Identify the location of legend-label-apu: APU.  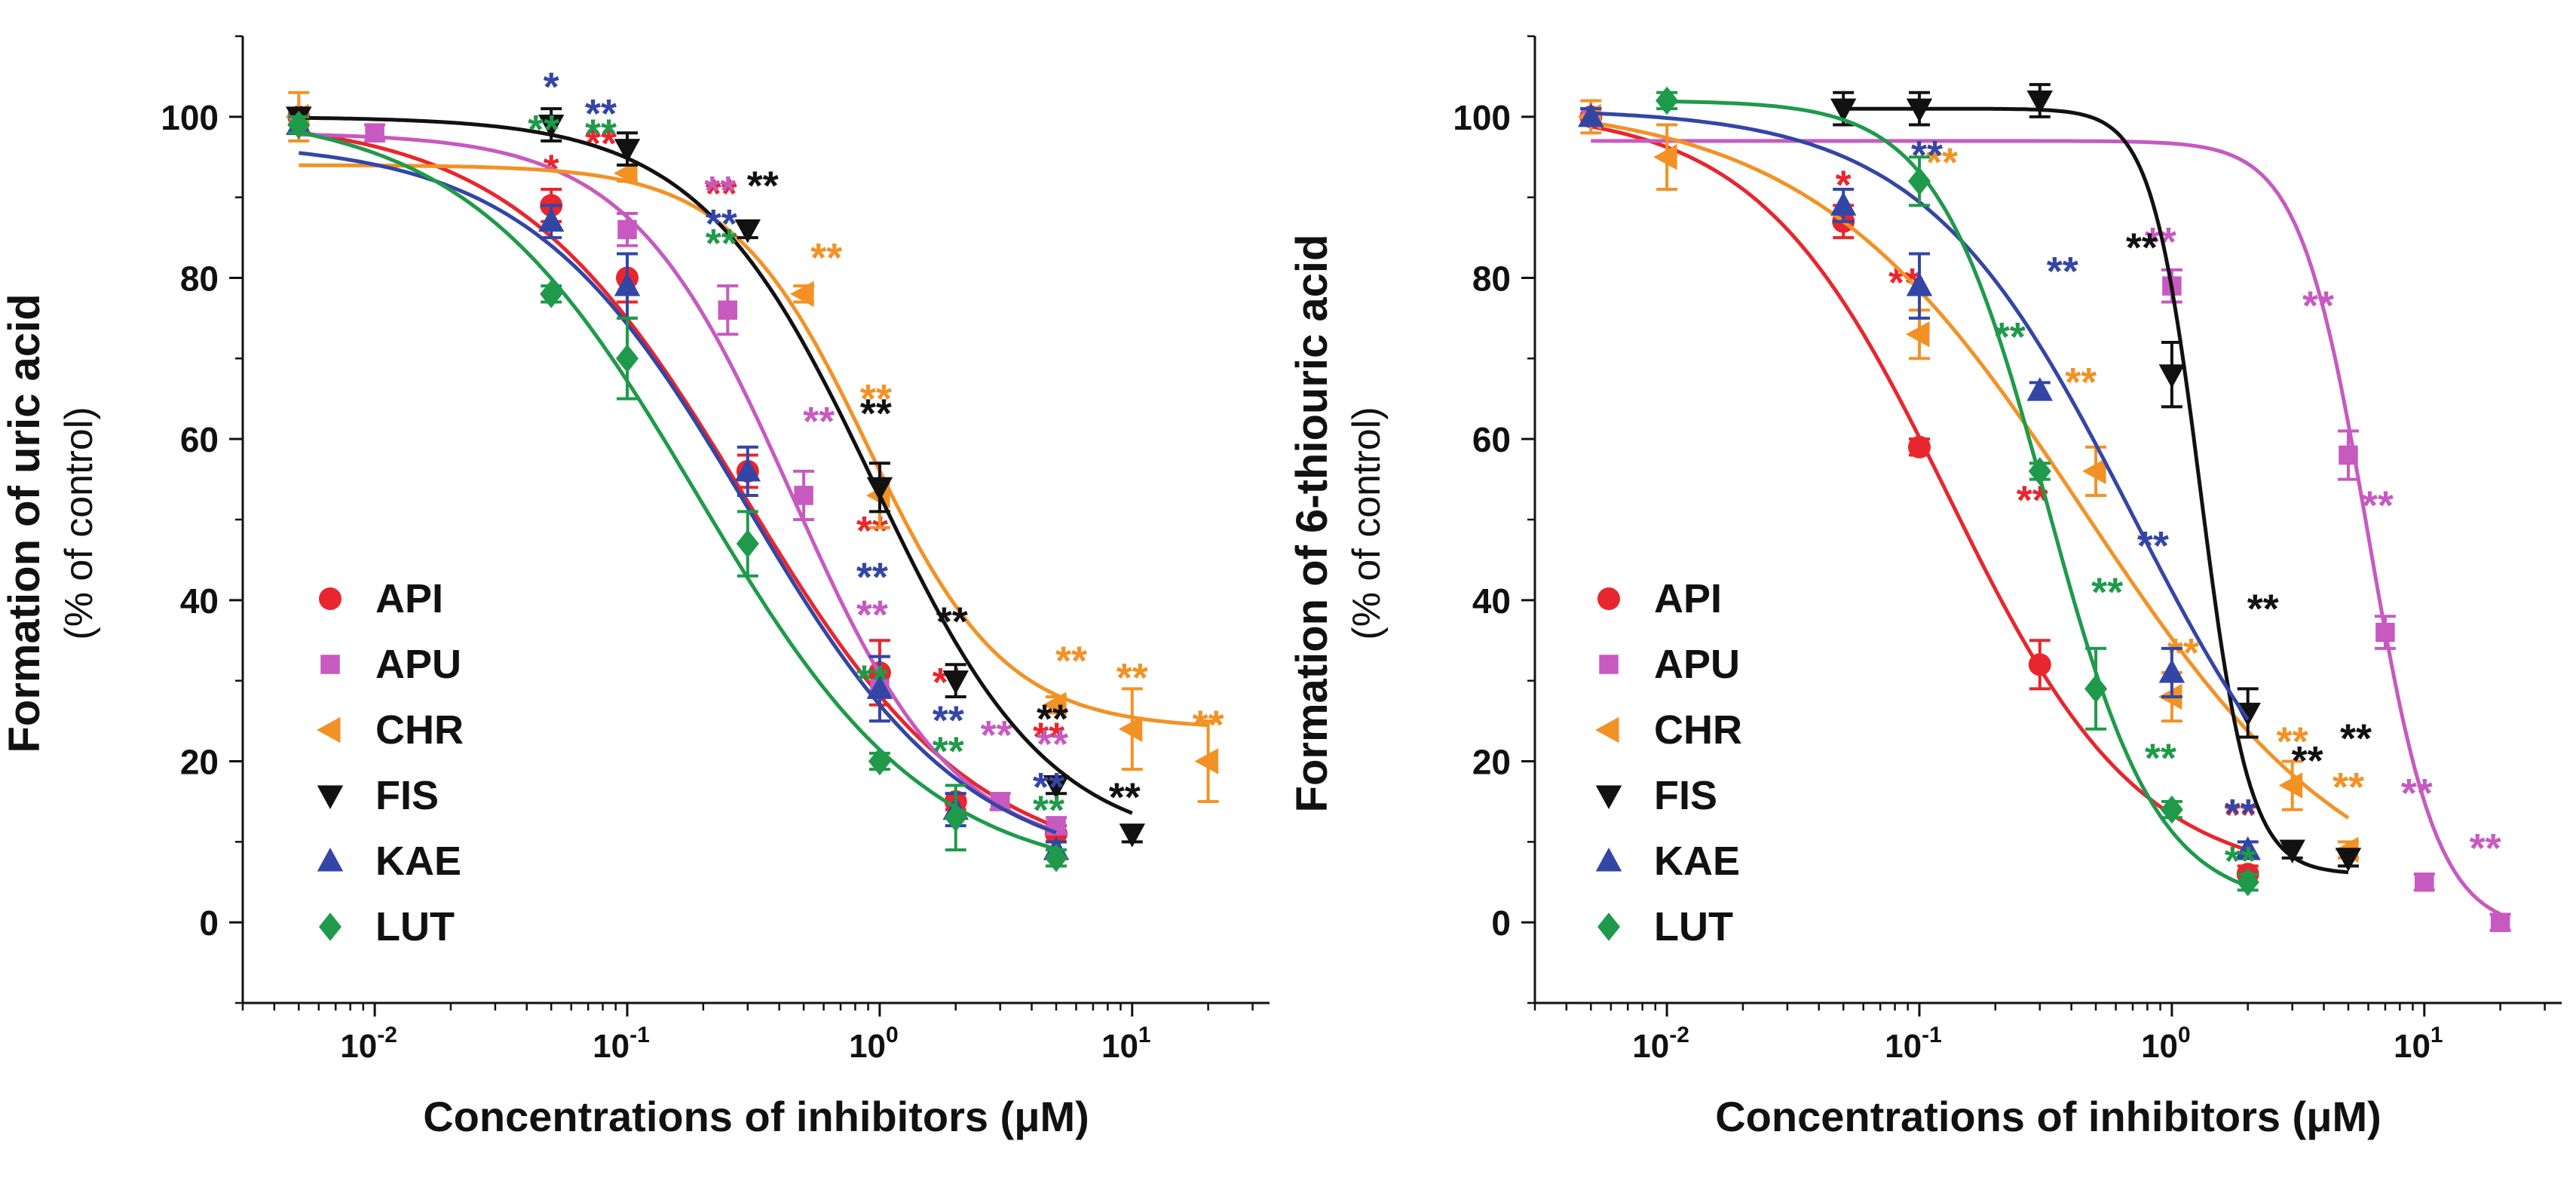
(418, 664).